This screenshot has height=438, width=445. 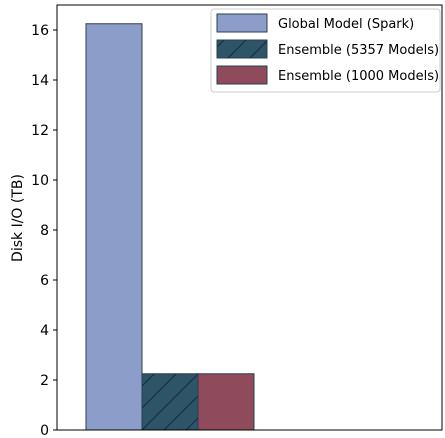 What do you see at coordinates (40, 131) in the screenshot?
I see `y-tick-label: 12` at bounding box center [40, 131].